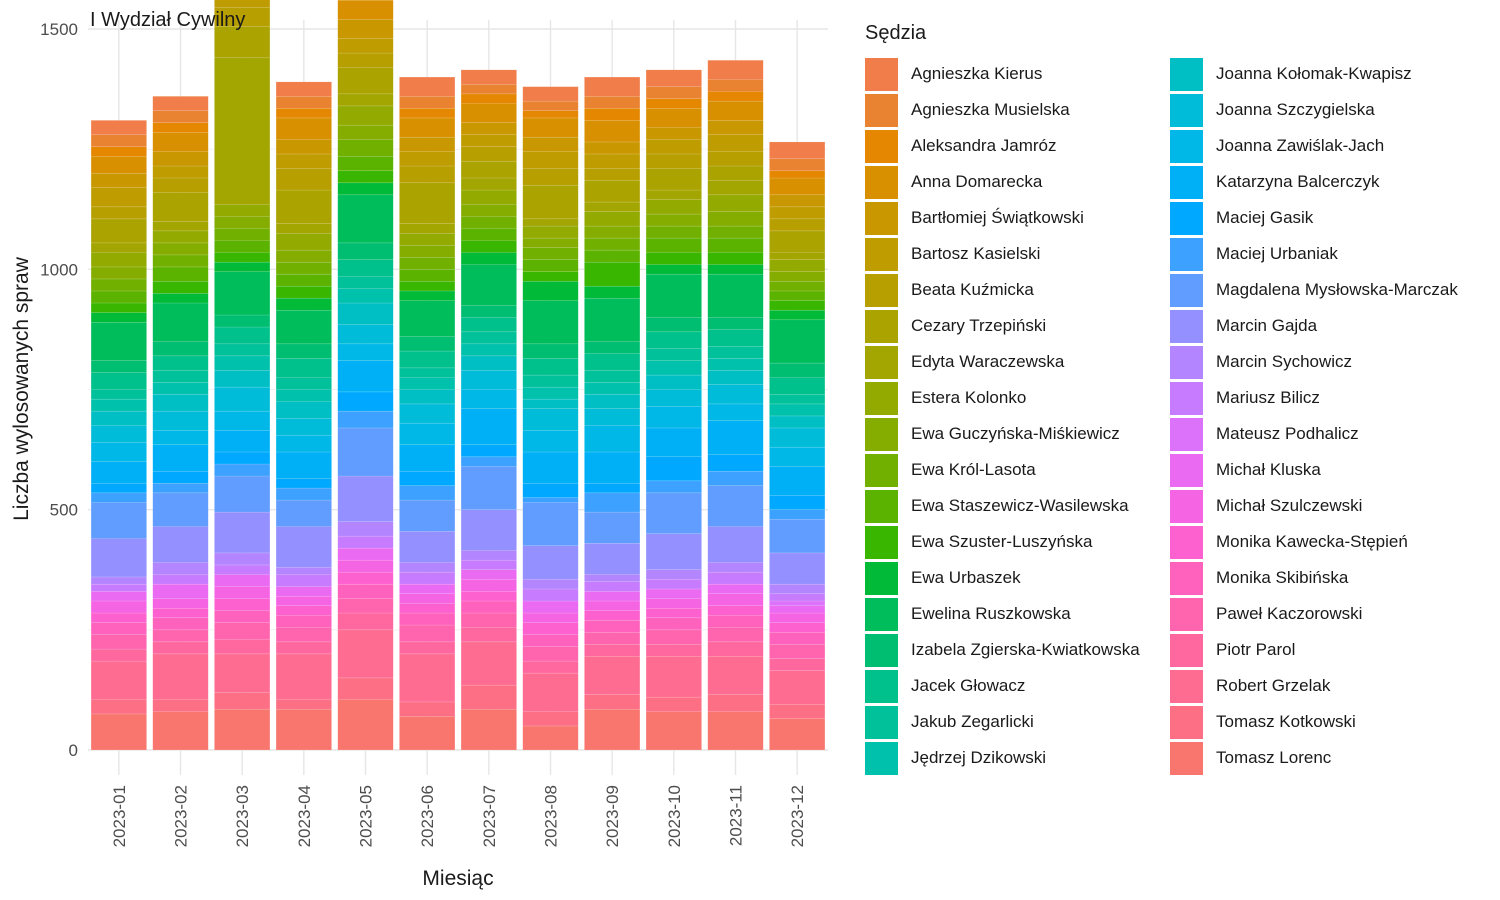  Describe the element at coordinates (1017, 650) in the screenshot. I see `legend-item: Izabela Zgierska-Kwiatkowska` at that location.